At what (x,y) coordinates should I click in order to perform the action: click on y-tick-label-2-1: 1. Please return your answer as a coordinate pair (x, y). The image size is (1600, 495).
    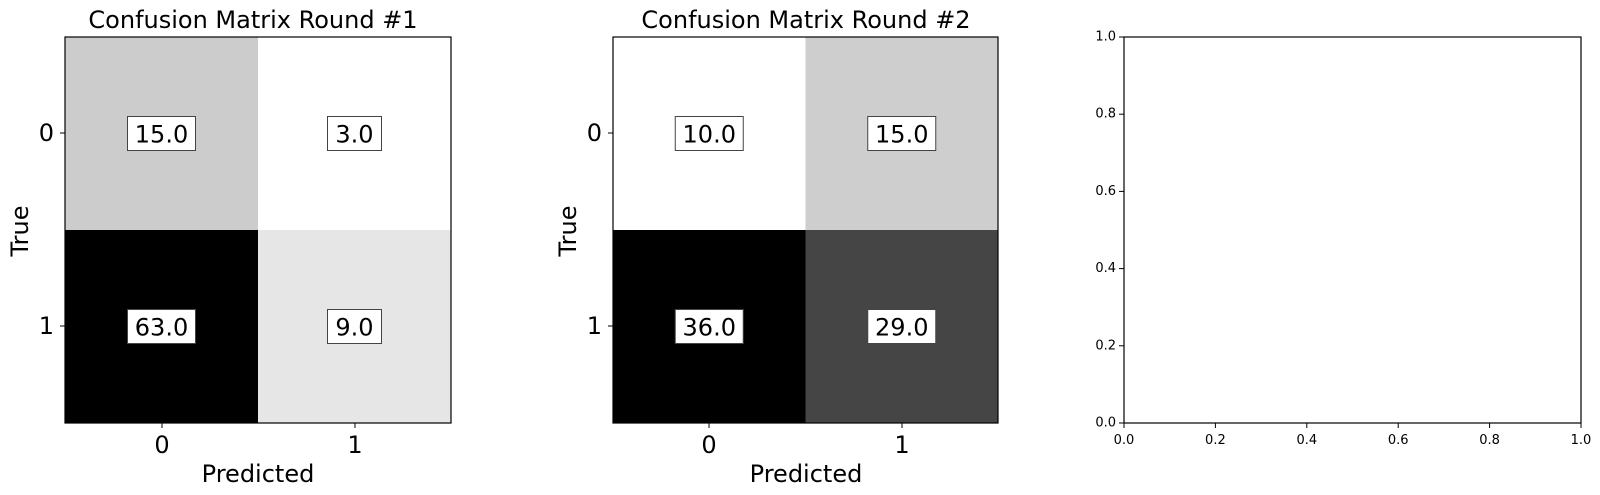
    Looking at the image, I should click on (594, 326).